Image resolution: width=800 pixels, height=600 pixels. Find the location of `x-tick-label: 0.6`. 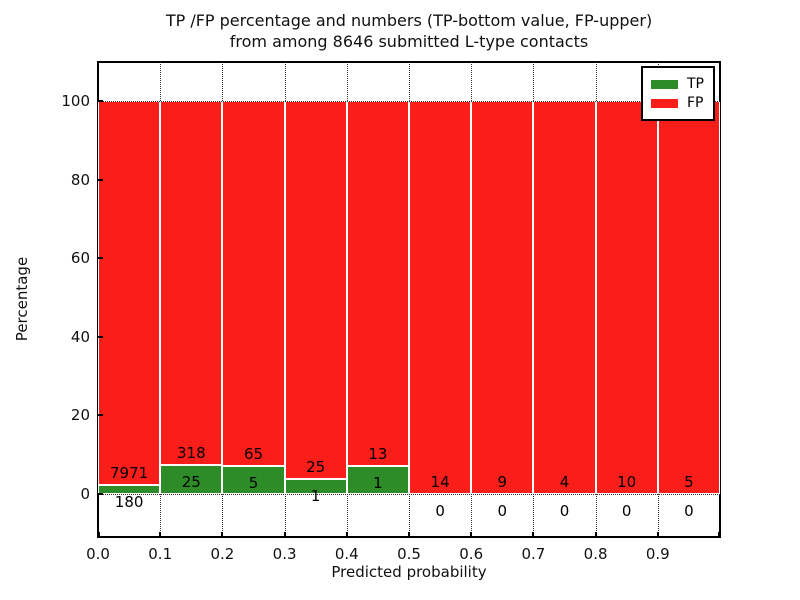

x-tick-label: 0.6 is located at coordinates (471, 554).